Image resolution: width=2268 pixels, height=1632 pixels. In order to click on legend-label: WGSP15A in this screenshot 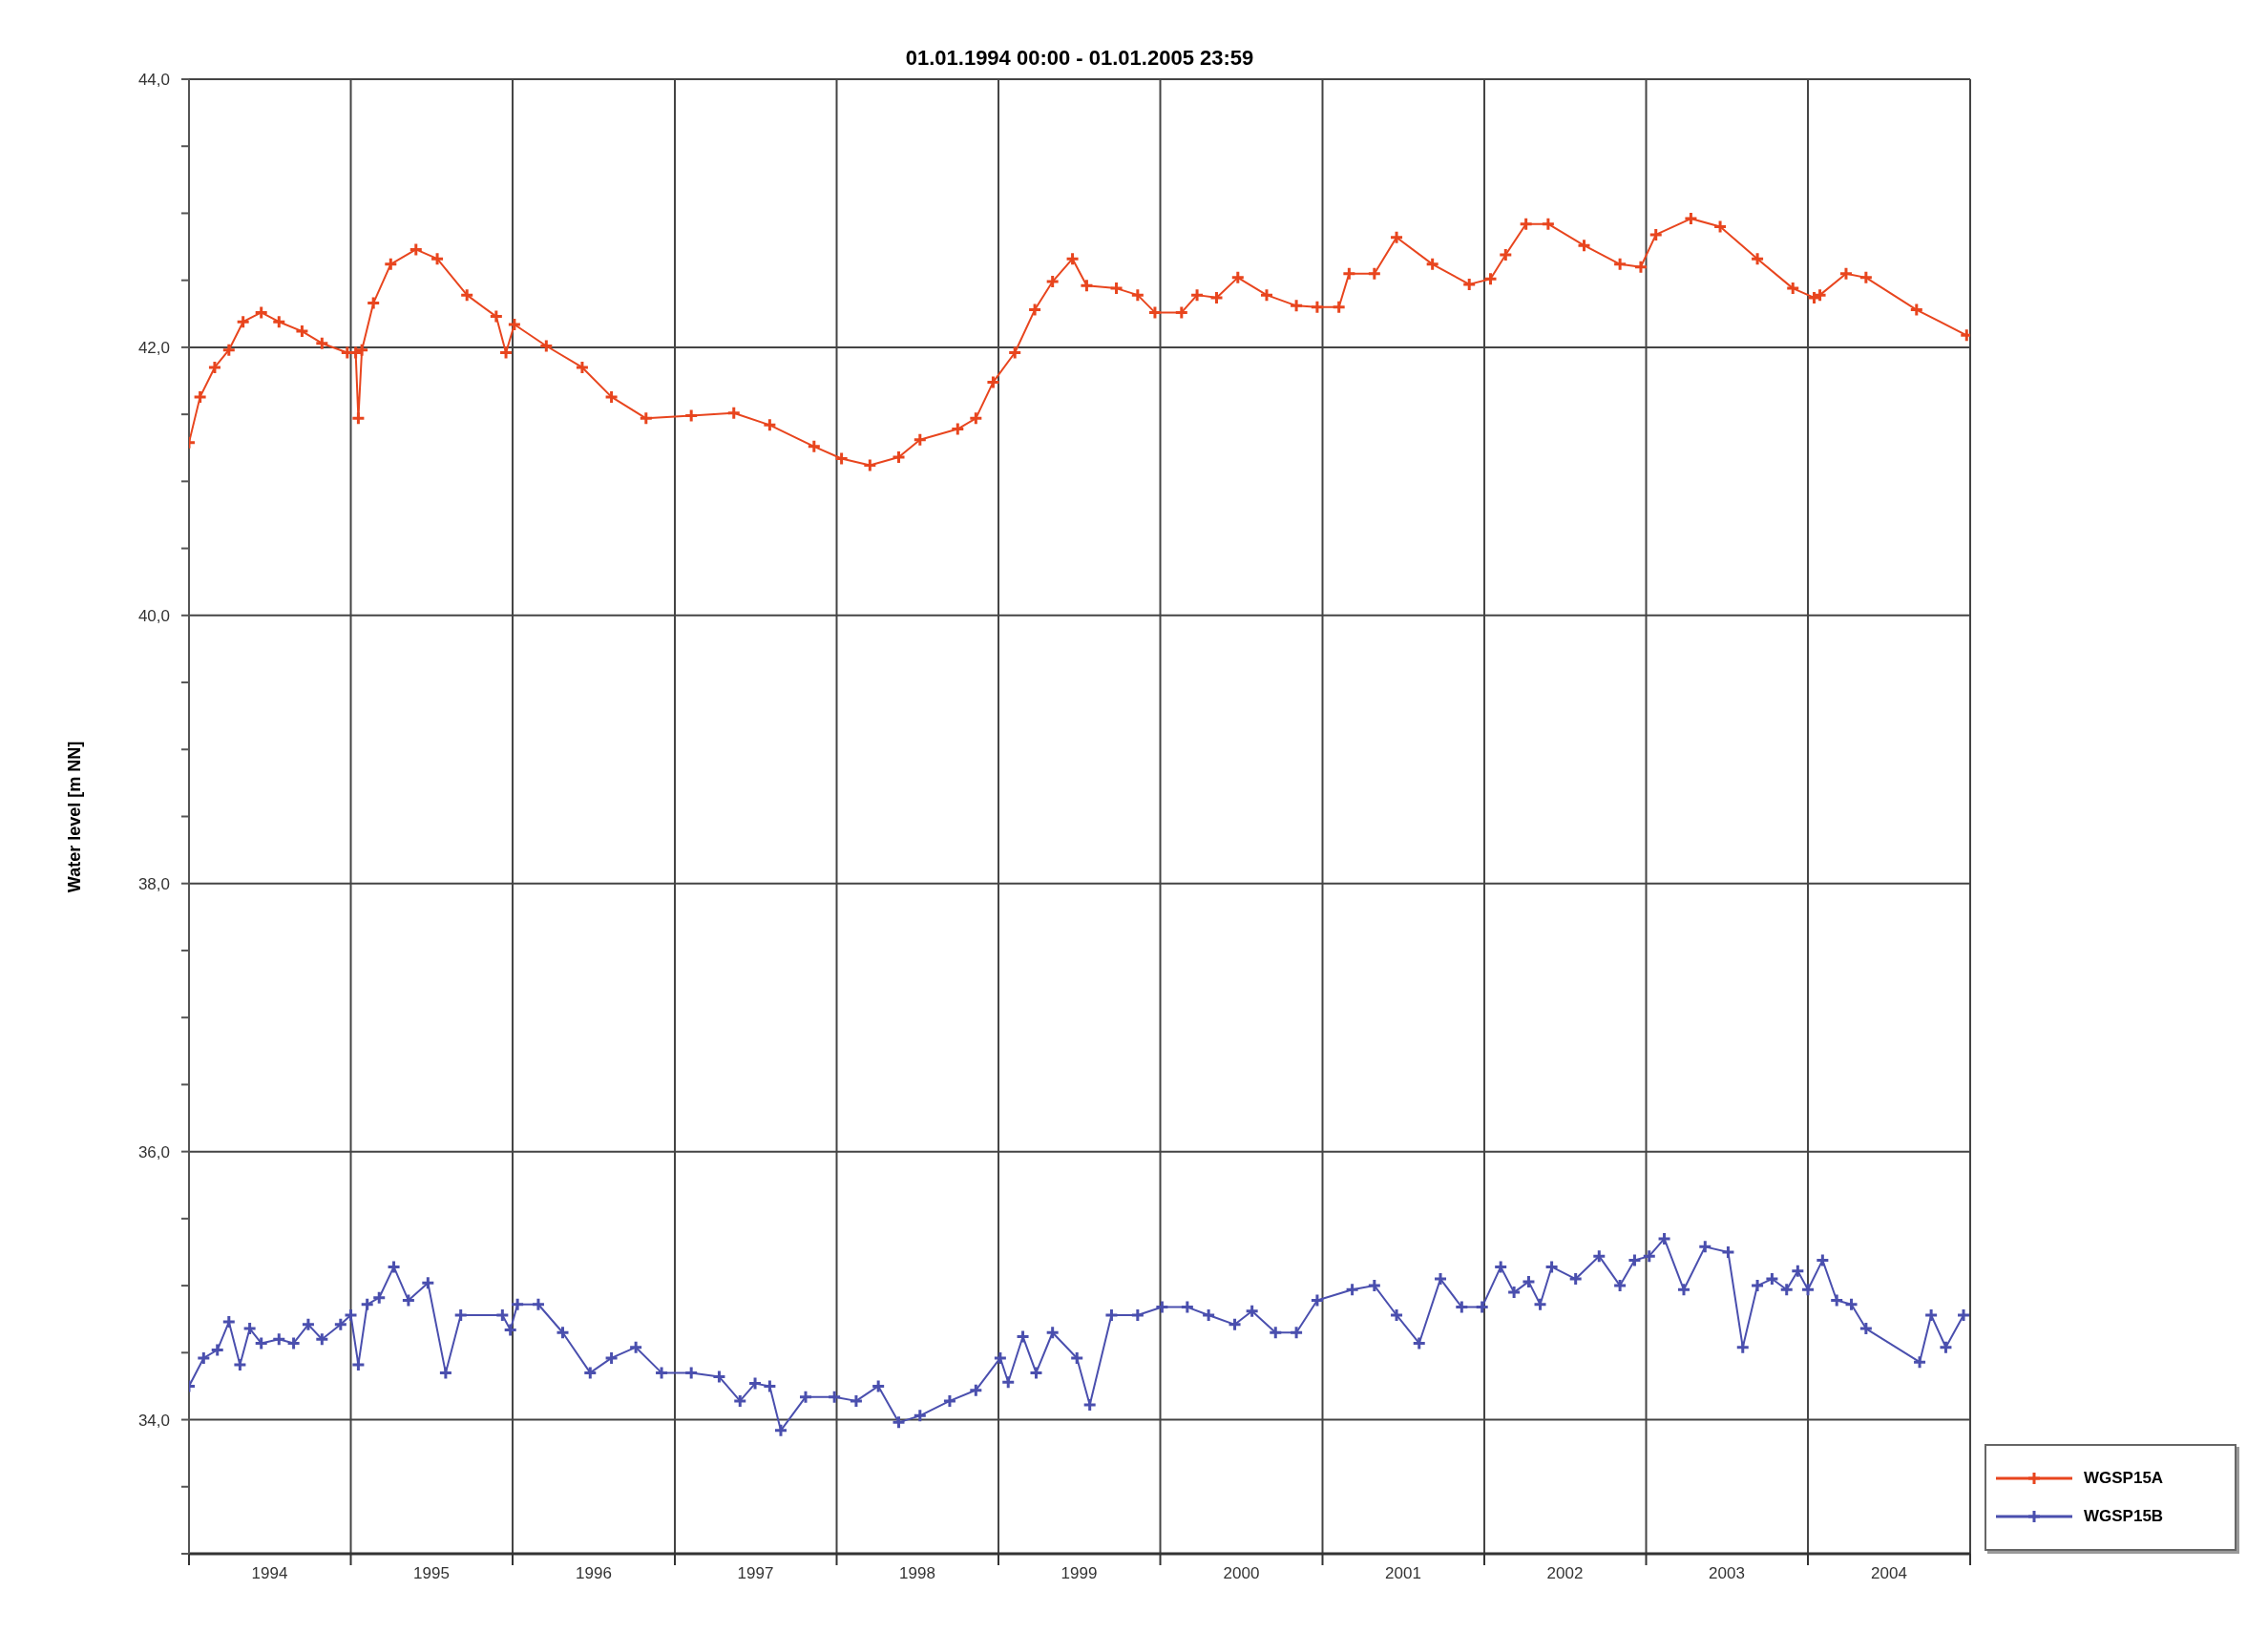, I will do `click(2124, 1478)`.